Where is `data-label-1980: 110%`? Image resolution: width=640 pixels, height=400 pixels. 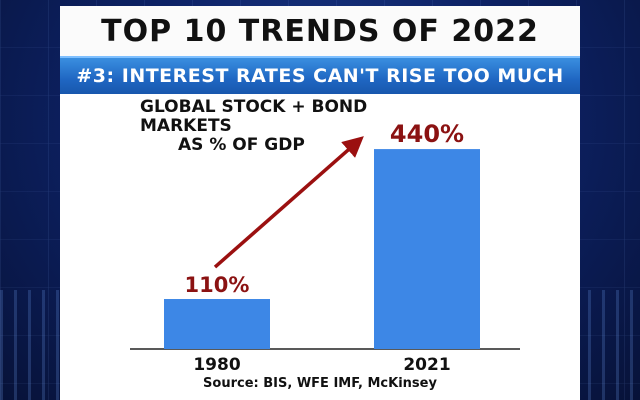
data-label-1980: 110% is located at coordinates (217, 285).